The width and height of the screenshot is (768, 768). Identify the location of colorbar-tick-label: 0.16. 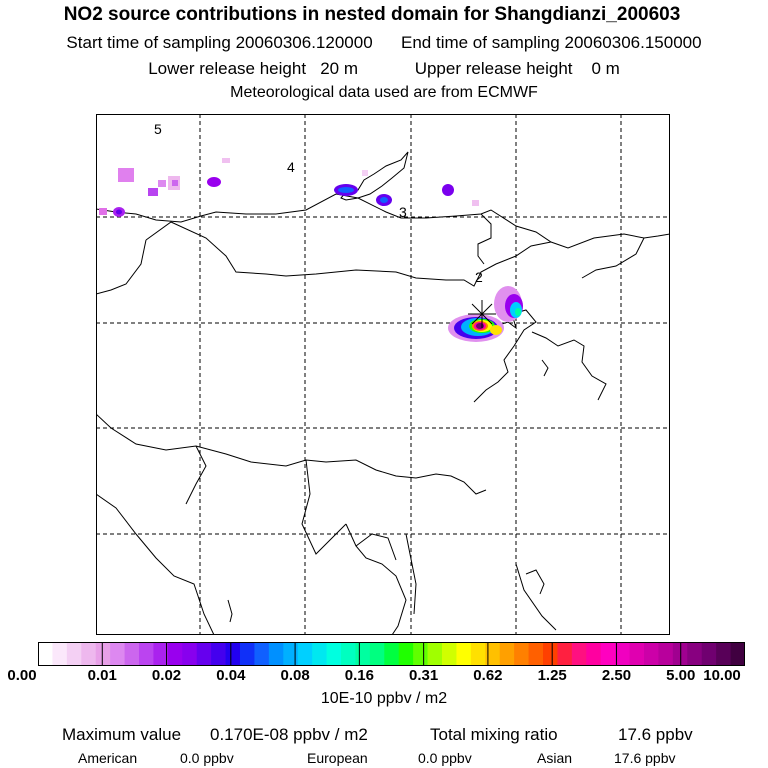
(359, 675).